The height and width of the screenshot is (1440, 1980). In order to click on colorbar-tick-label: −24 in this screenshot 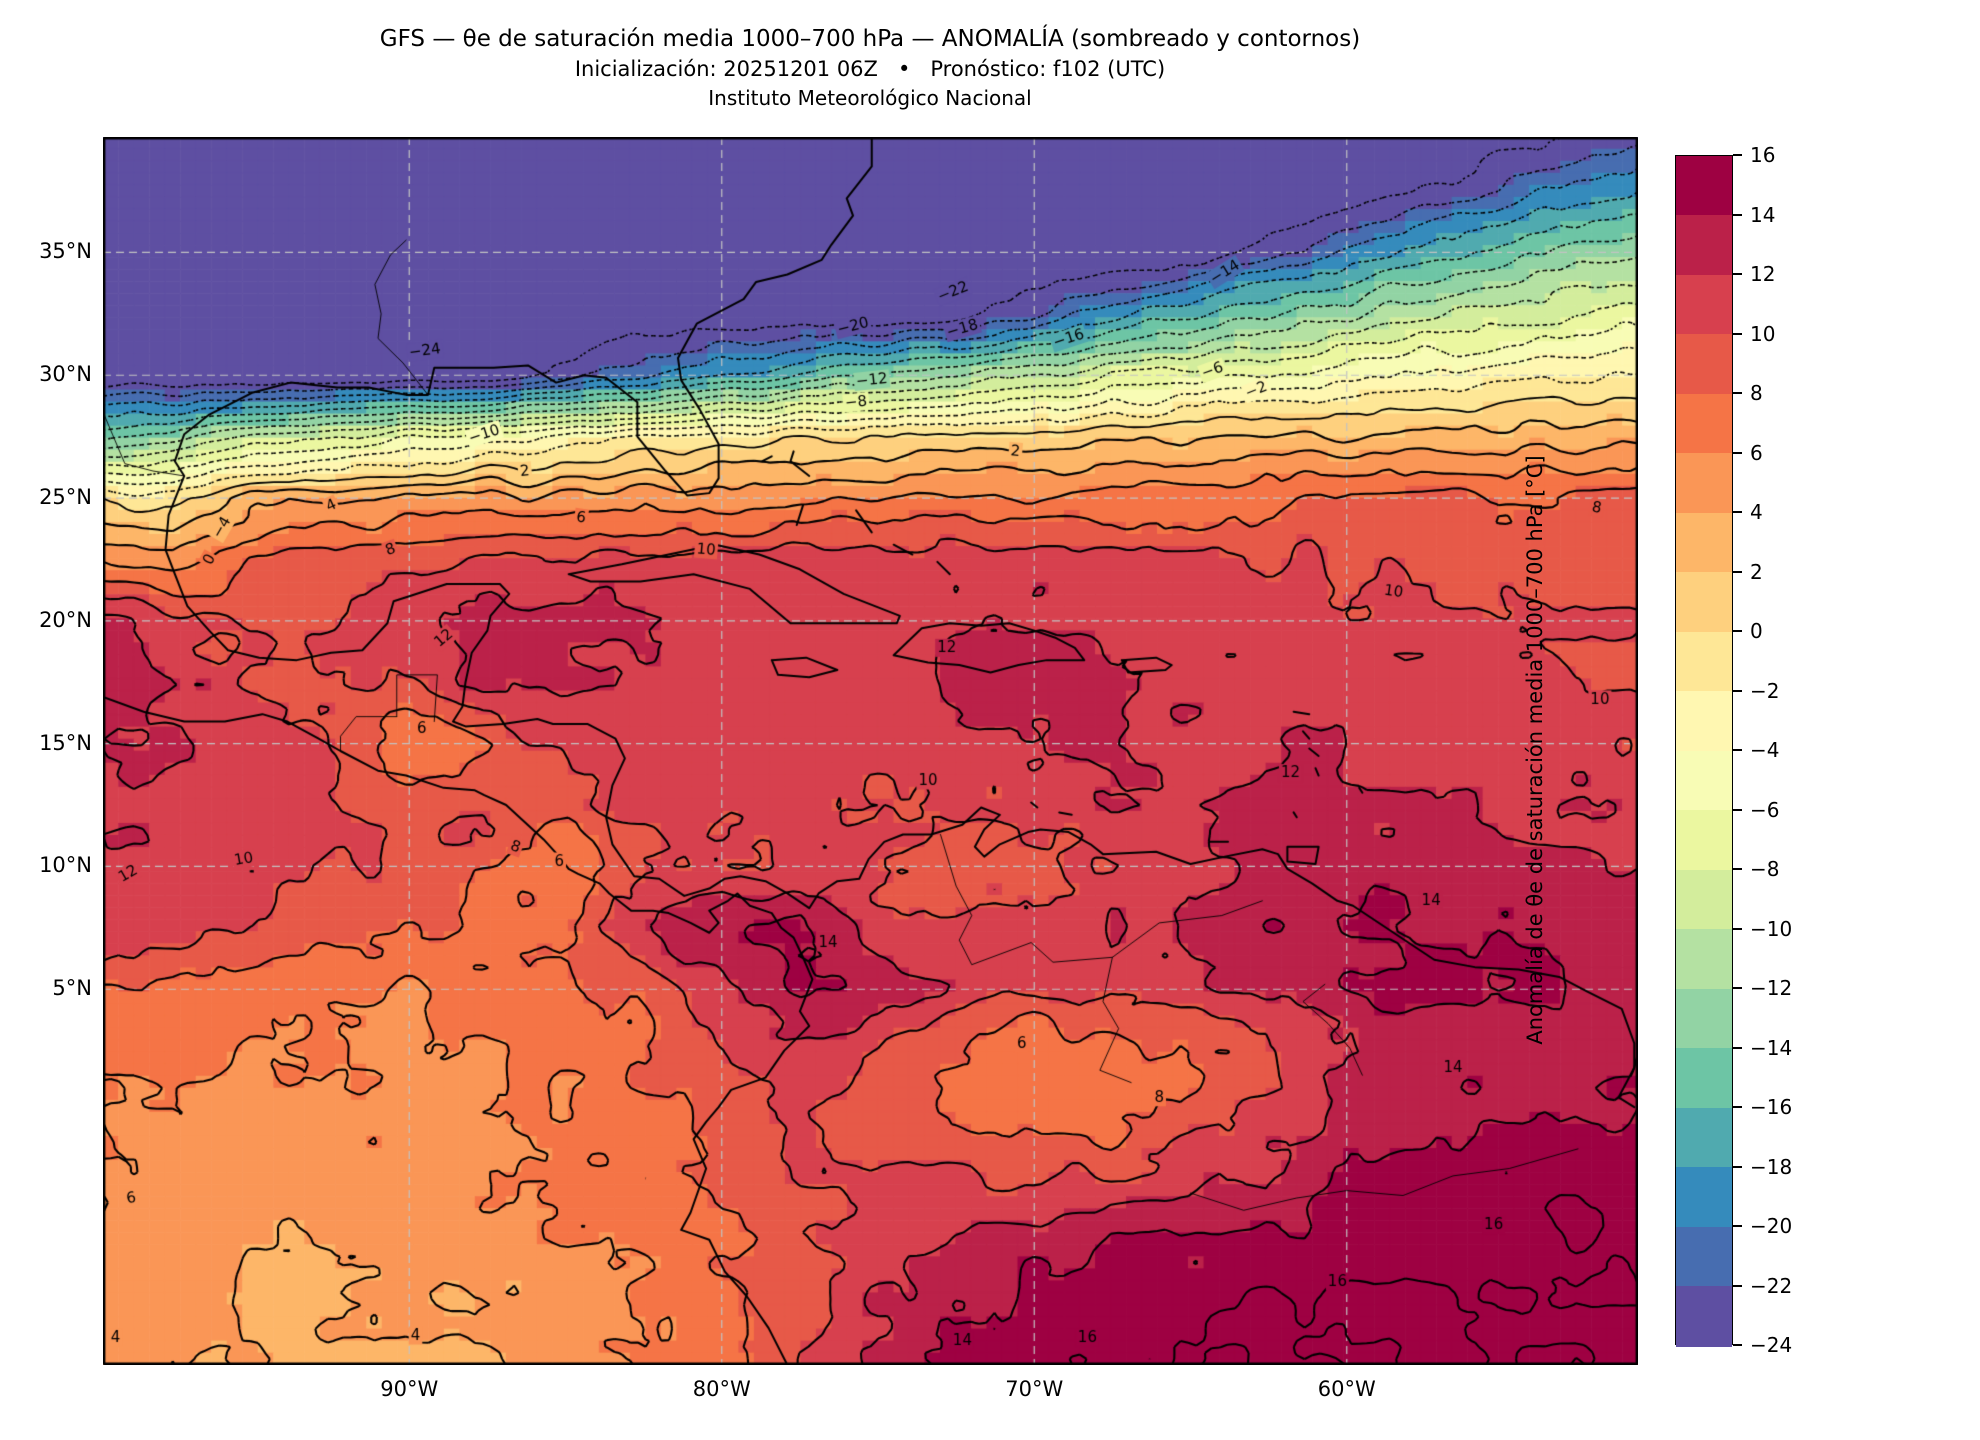, I will do `click(1771, 1345)`.